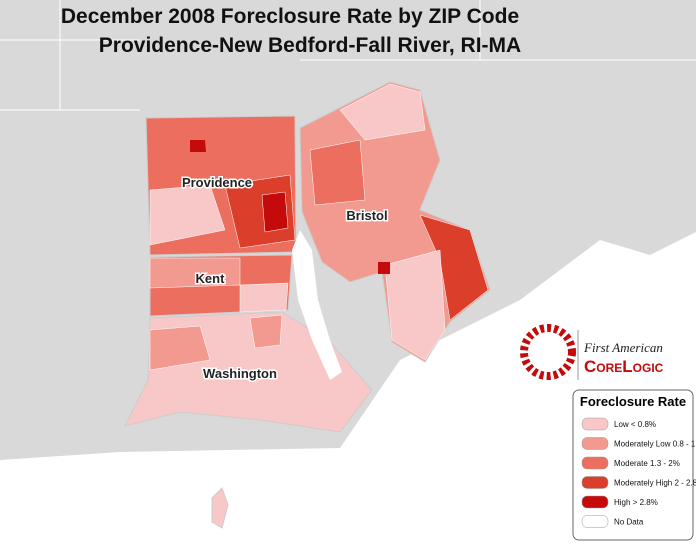 The image size is (696, 557). Describe the element at coordinates (366, 215) in the screenshot. I see `county-label: Bristol` at that location.